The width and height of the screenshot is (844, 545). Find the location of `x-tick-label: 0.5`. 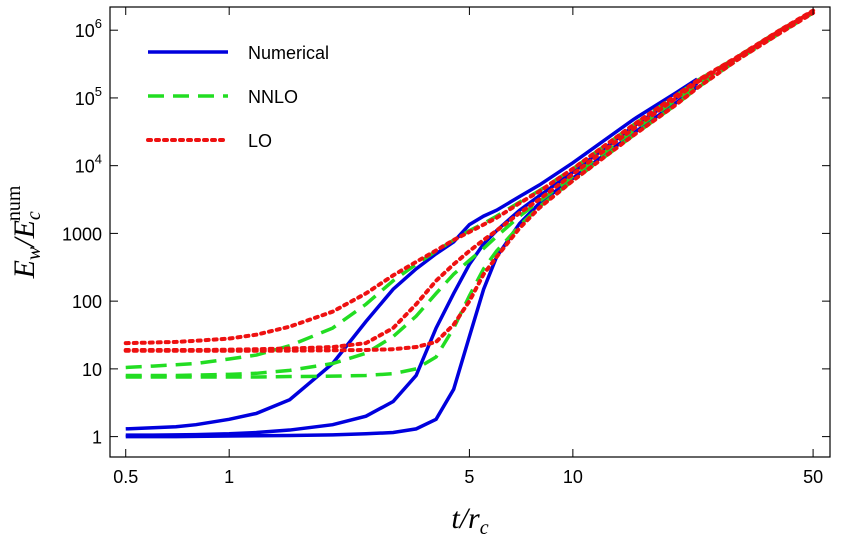

x-tick-label: 0.5 is located at coordinates (125, 477).